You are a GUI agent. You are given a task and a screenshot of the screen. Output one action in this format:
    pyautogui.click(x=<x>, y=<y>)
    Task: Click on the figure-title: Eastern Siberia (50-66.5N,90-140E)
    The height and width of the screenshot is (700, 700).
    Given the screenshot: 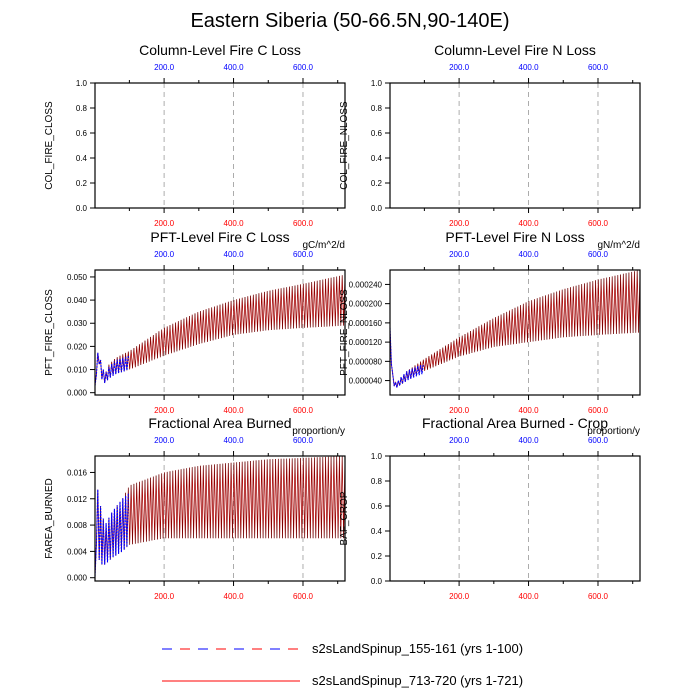 What is the action you would take?
    pyautogui.click(x=350, y=21)
    